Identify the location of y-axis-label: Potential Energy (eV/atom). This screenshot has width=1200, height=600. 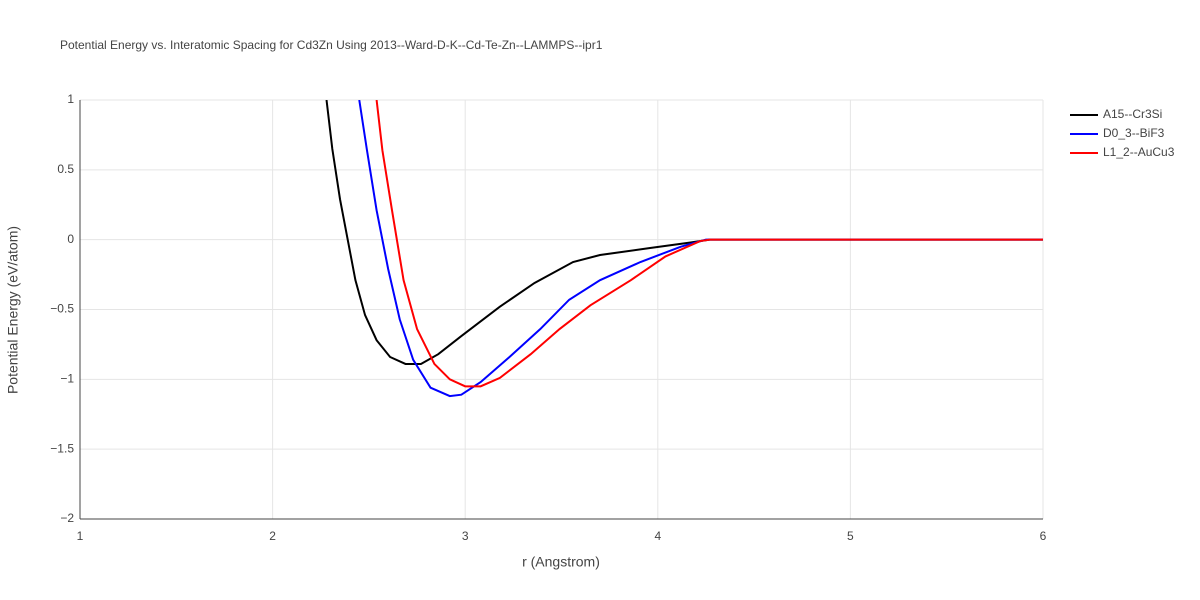
(13, 310).